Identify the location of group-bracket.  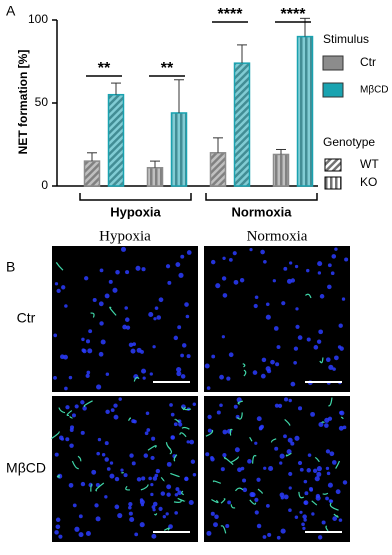
(261, 196).